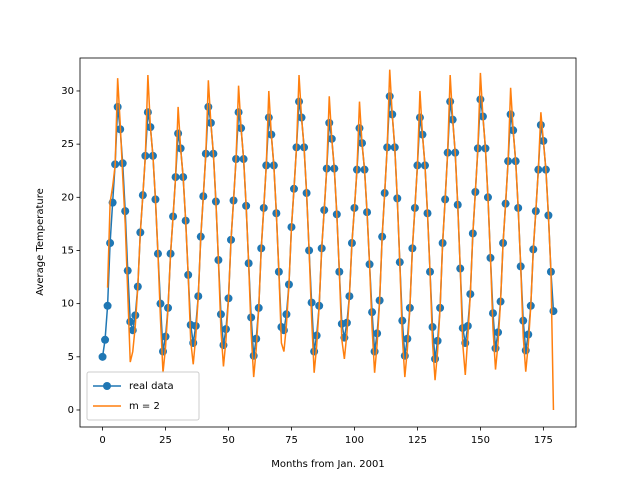  I want to click on legend-box, so click(143, 396).